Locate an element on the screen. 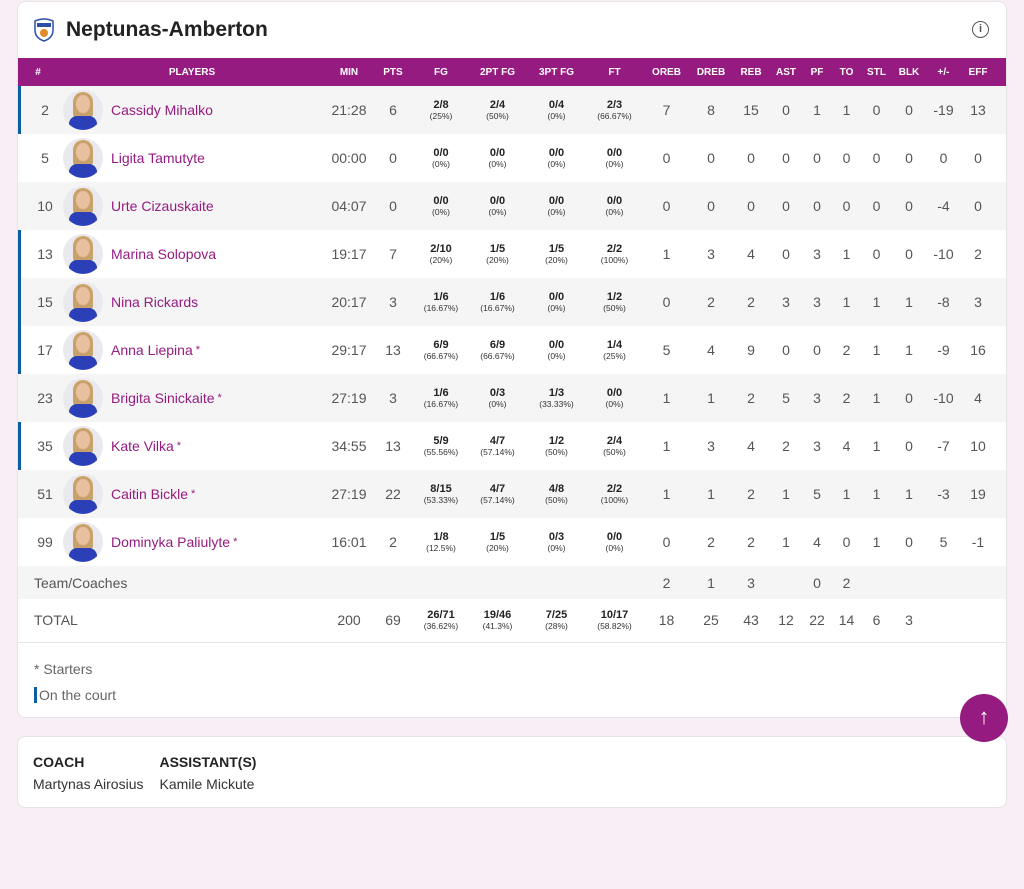 This screenshot has width=1024, height=889. to-cell: 2 is located at coordinates (846, 398).